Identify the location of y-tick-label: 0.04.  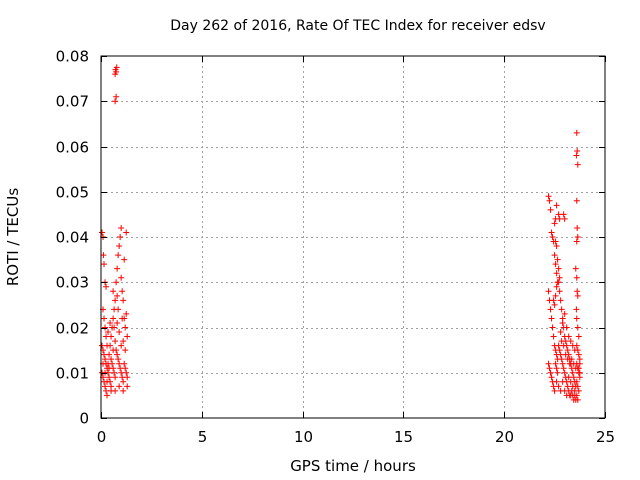
(72, 238).